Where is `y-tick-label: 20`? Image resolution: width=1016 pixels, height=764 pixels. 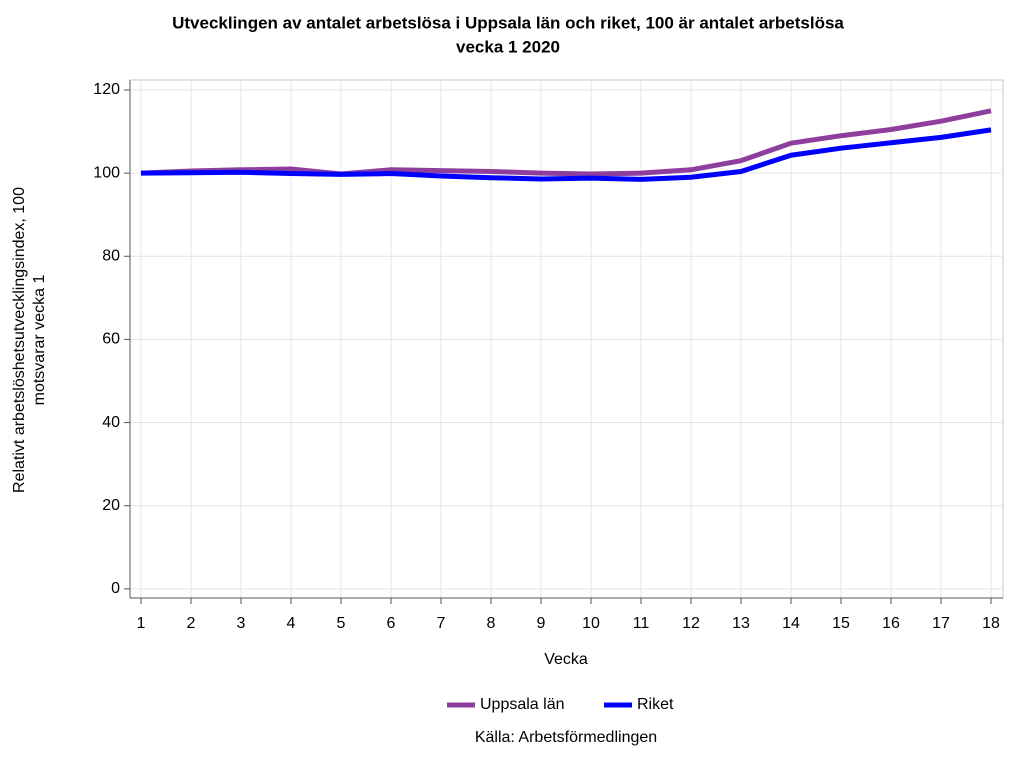 y-tick-label: 20 is located at coordinates (111, 505).